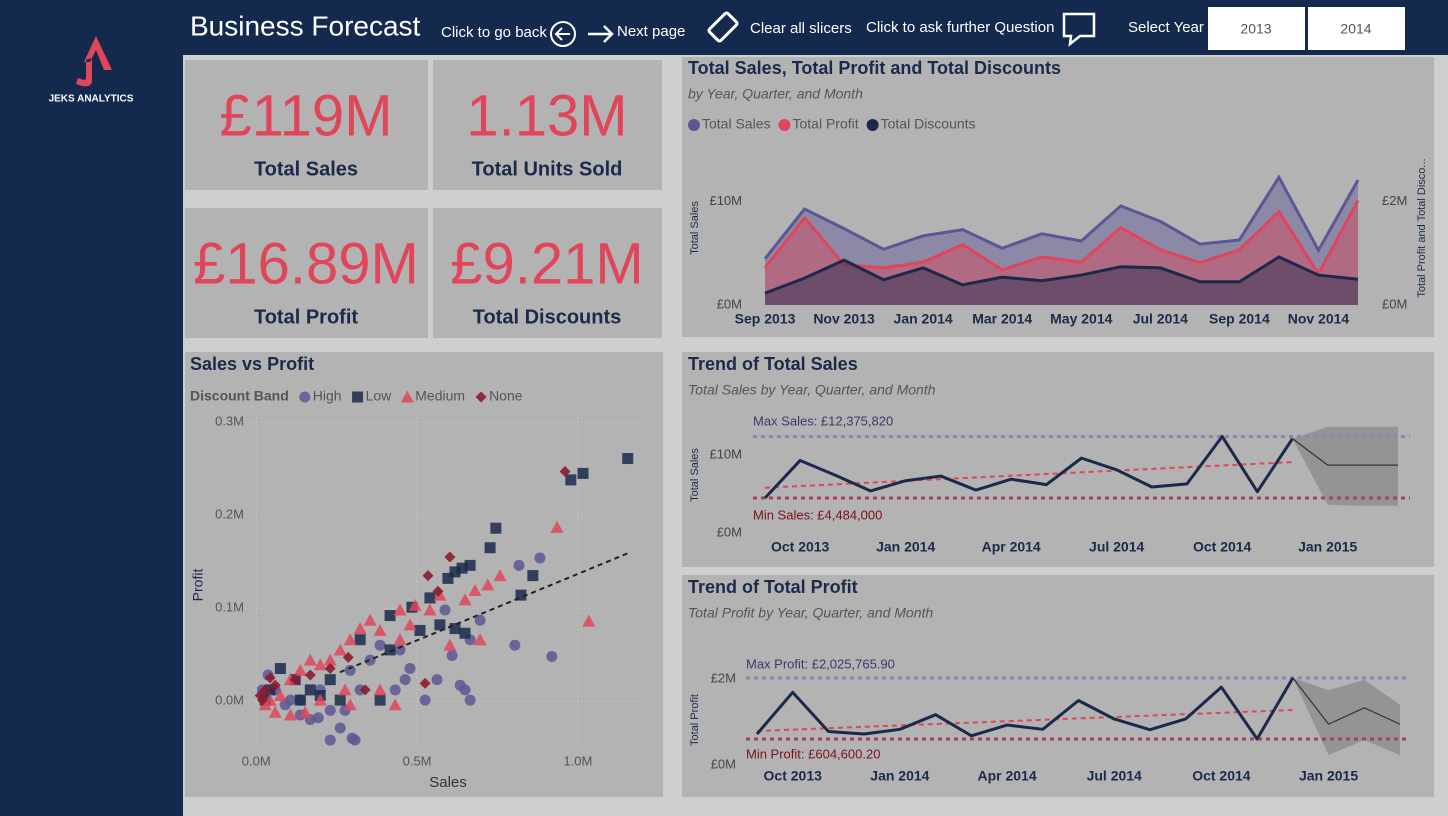 The height and width of the screenshot is (816, 1448). I want to click on x-tick-label: Jan 2015, so click(1328, 776).